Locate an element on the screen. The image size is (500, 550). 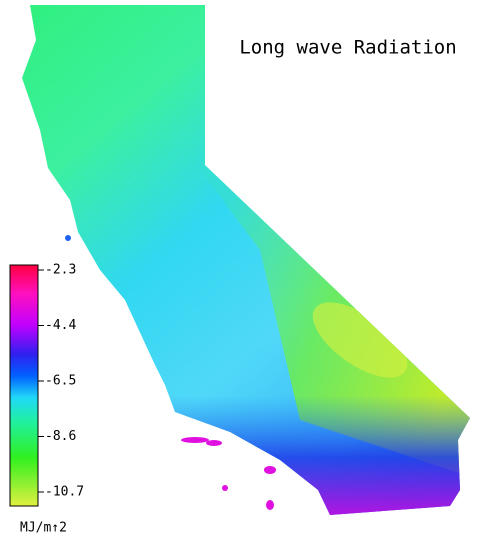
tick-label: -8.6 is located at coordinates (60, 436).